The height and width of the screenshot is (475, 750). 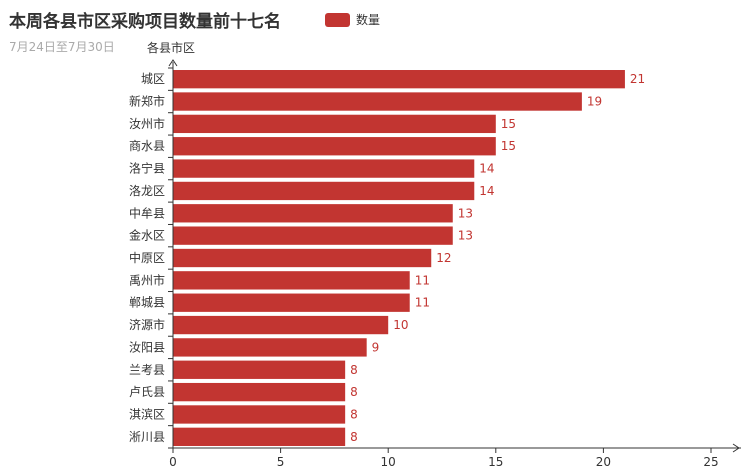 I want to click on chart-subtitle: 7月24日至7月30日, so click(x=62, y=47).